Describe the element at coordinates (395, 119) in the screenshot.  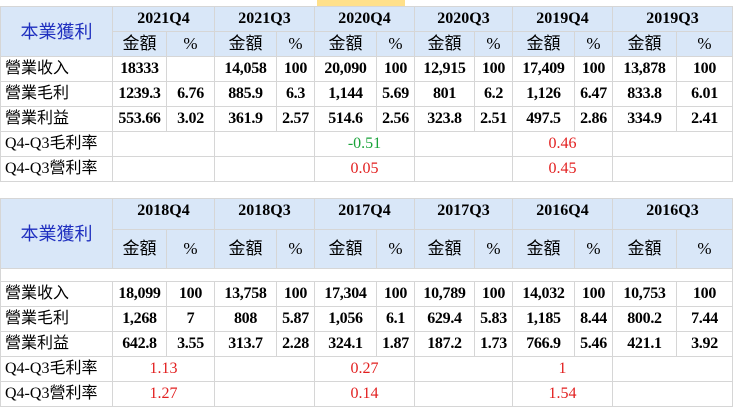
I see `percent-cell: 2.56` at that location.